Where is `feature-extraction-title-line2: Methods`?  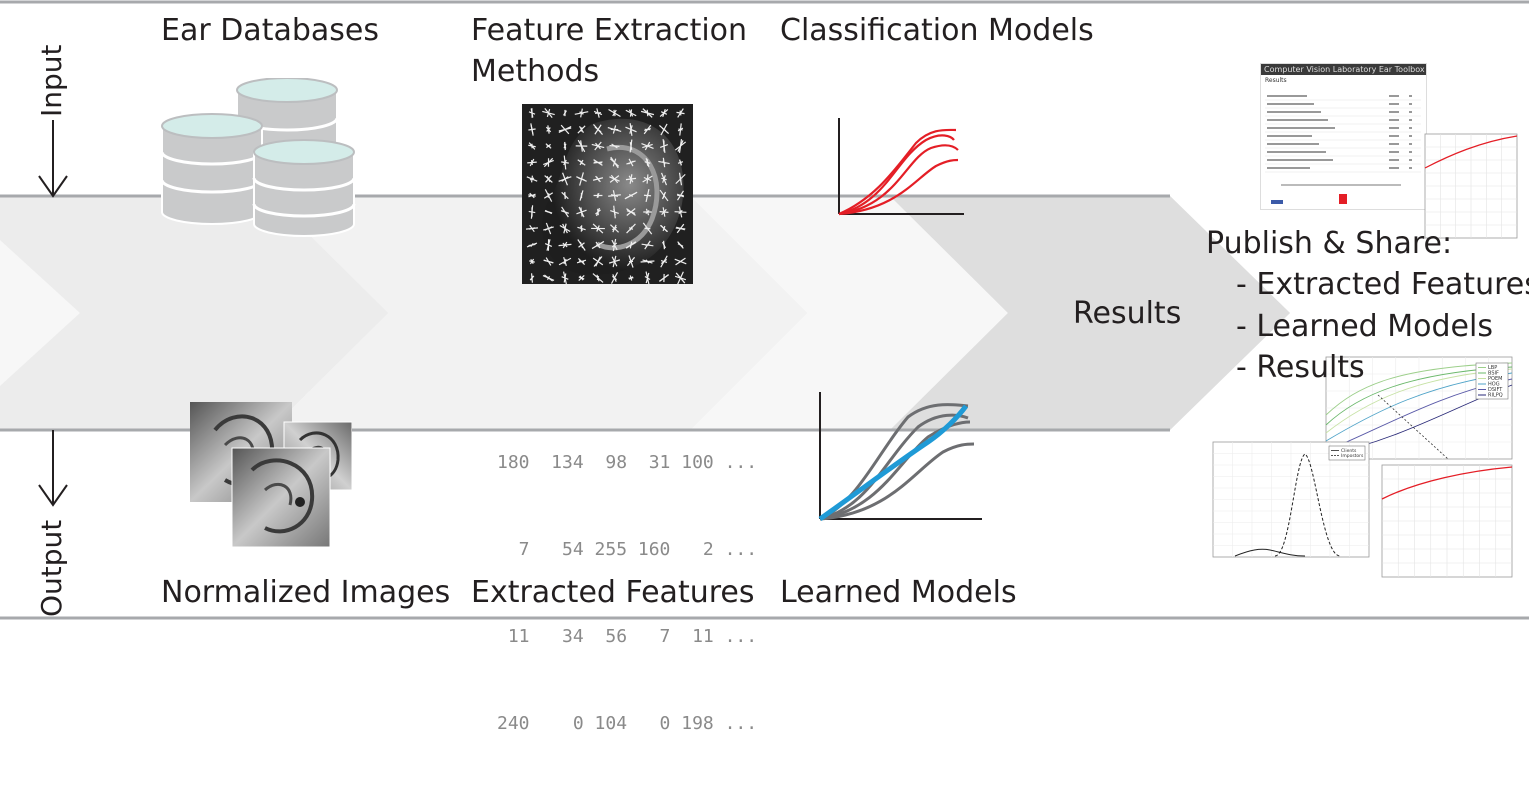
feature-extraction-title-line2: Methods is located at coordinates (535, 71).